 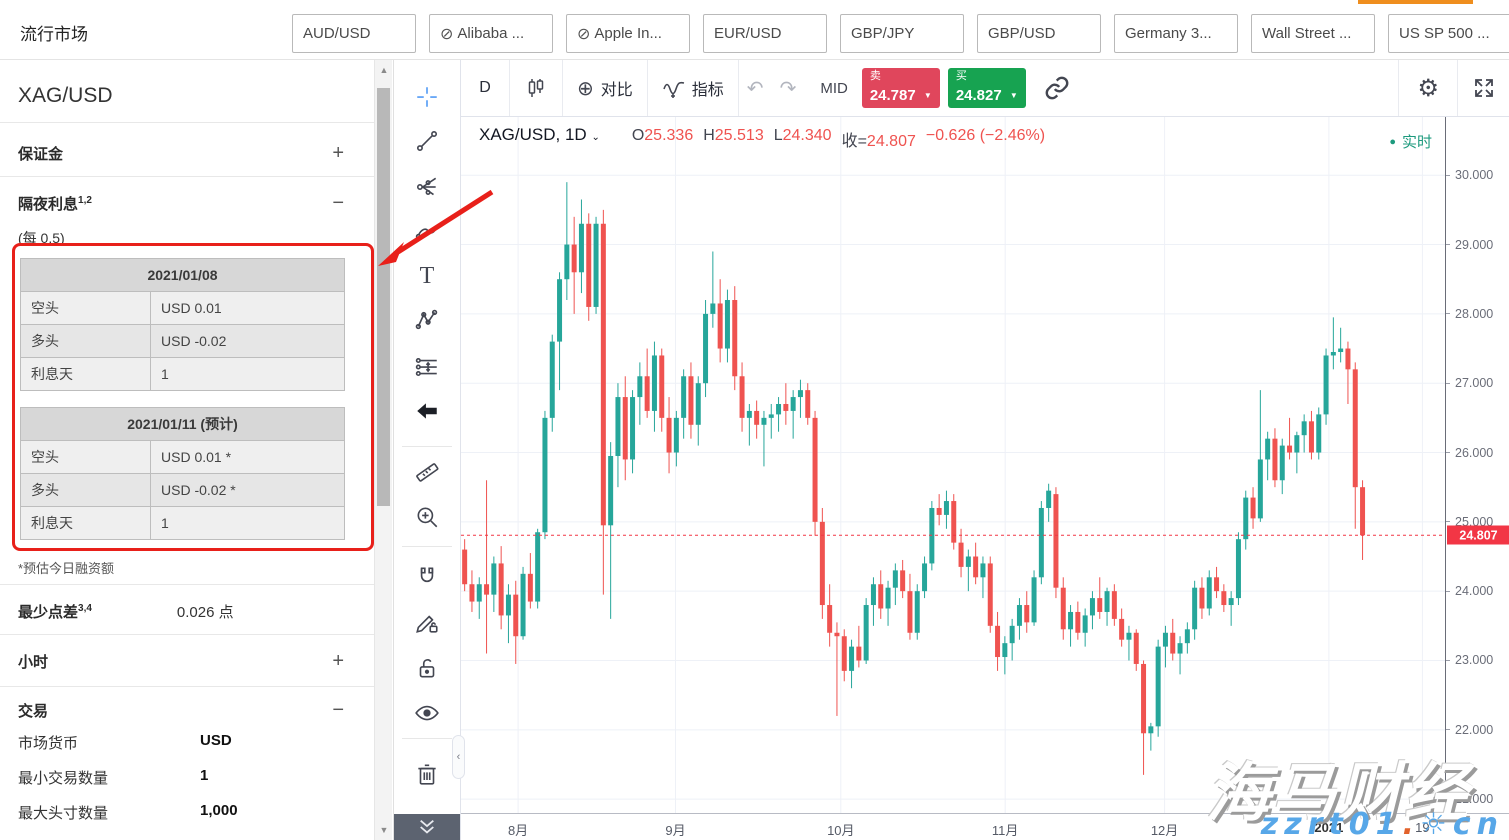 What do you see at coordinates (485, 87) in the screenshot?
I see `interval-button: D` at bounding box center [485, 87].